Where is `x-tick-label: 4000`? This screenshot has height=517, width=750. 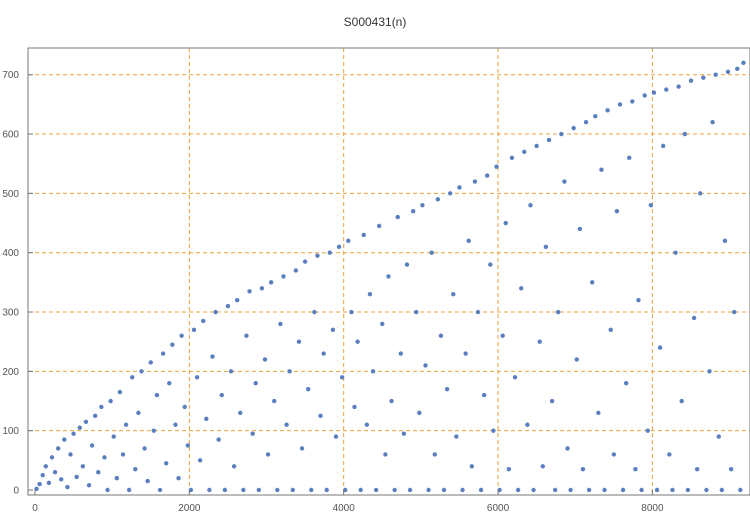
x-tick-label: 4000 is located at coordinates (344, 508).